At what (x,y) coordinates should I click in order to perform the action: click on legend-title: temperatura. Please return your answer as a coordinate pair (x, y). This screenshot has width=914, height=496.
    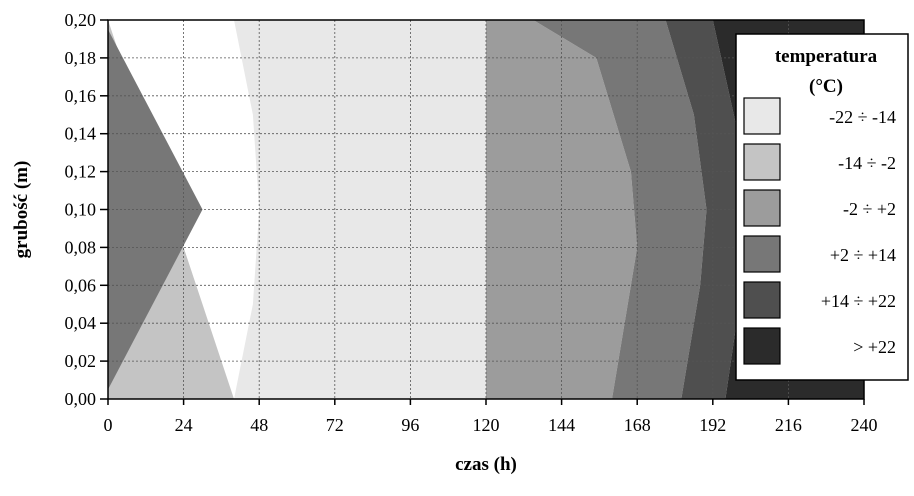
    Looking at the image, I should click on (826, 56).